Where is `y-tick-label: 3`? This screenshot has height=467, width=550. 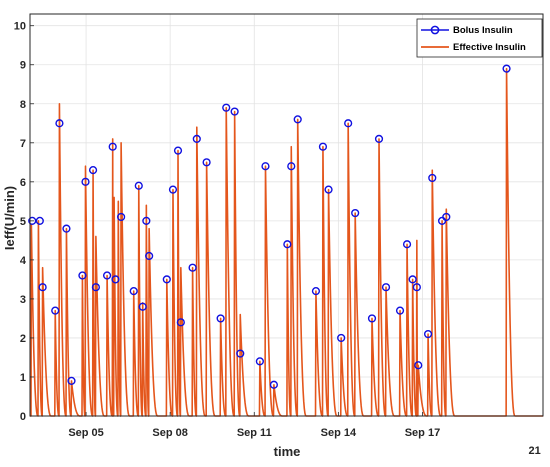 y-tick-label: 3 is located at coordinates (23, 300).